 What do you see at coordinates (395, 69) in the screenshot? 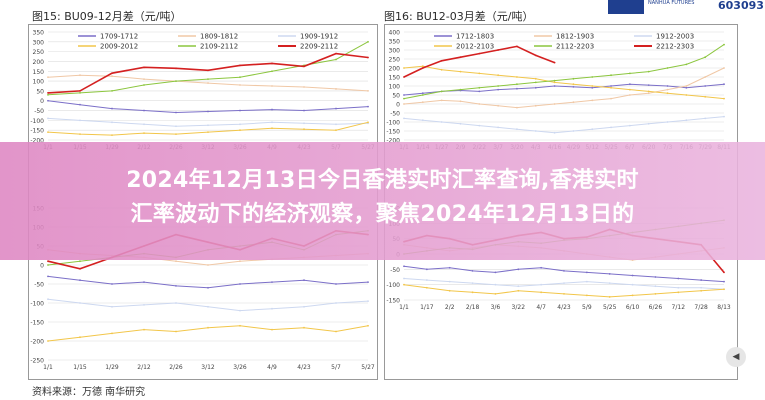
I see `y-tick-label: 200` at bounding box center [395, 69].